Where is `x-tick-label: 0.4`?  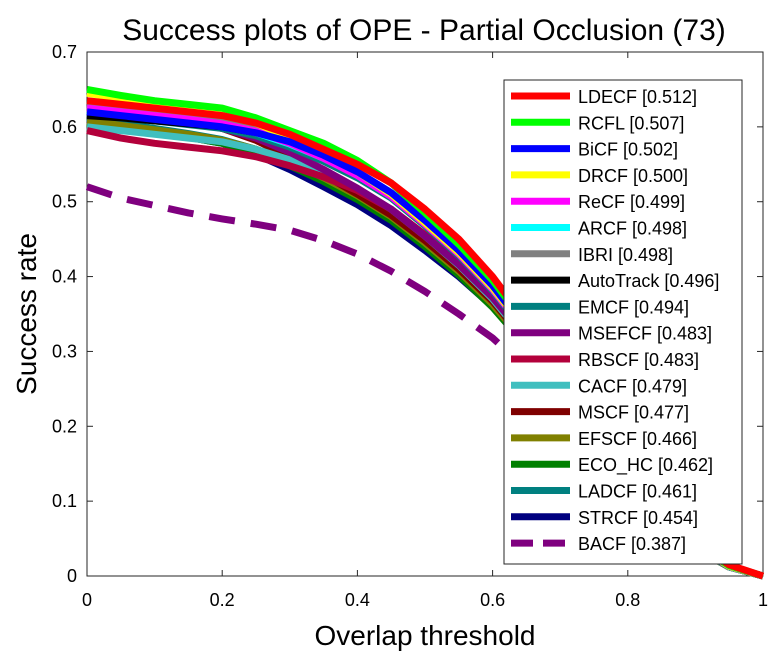 x-tick-label: 0.4 is located at coordinates (357, 600).